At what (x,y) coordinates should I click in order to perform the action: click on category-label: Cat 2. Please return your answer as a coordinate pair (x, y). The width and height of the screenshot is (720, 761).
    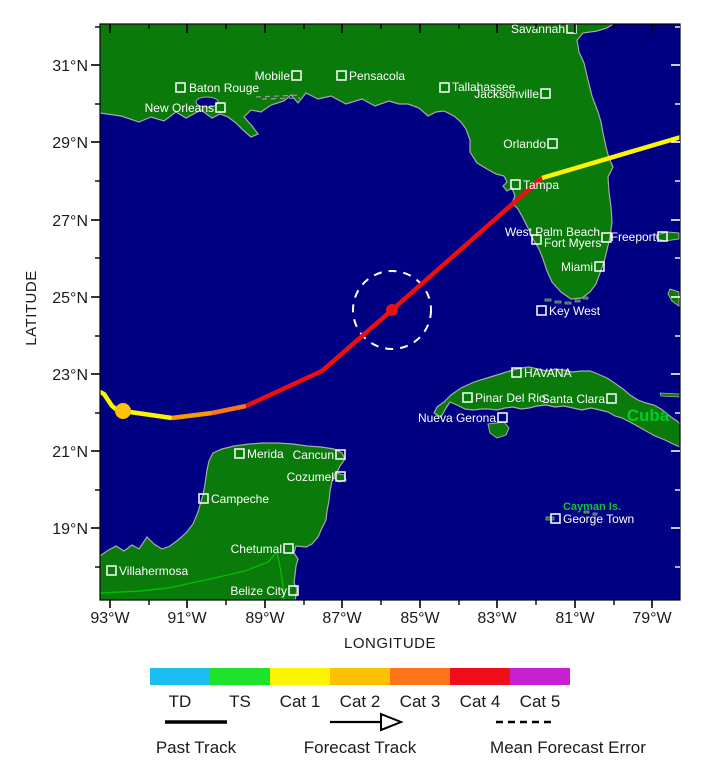
    Looking at the image, I should click on (360, 701).